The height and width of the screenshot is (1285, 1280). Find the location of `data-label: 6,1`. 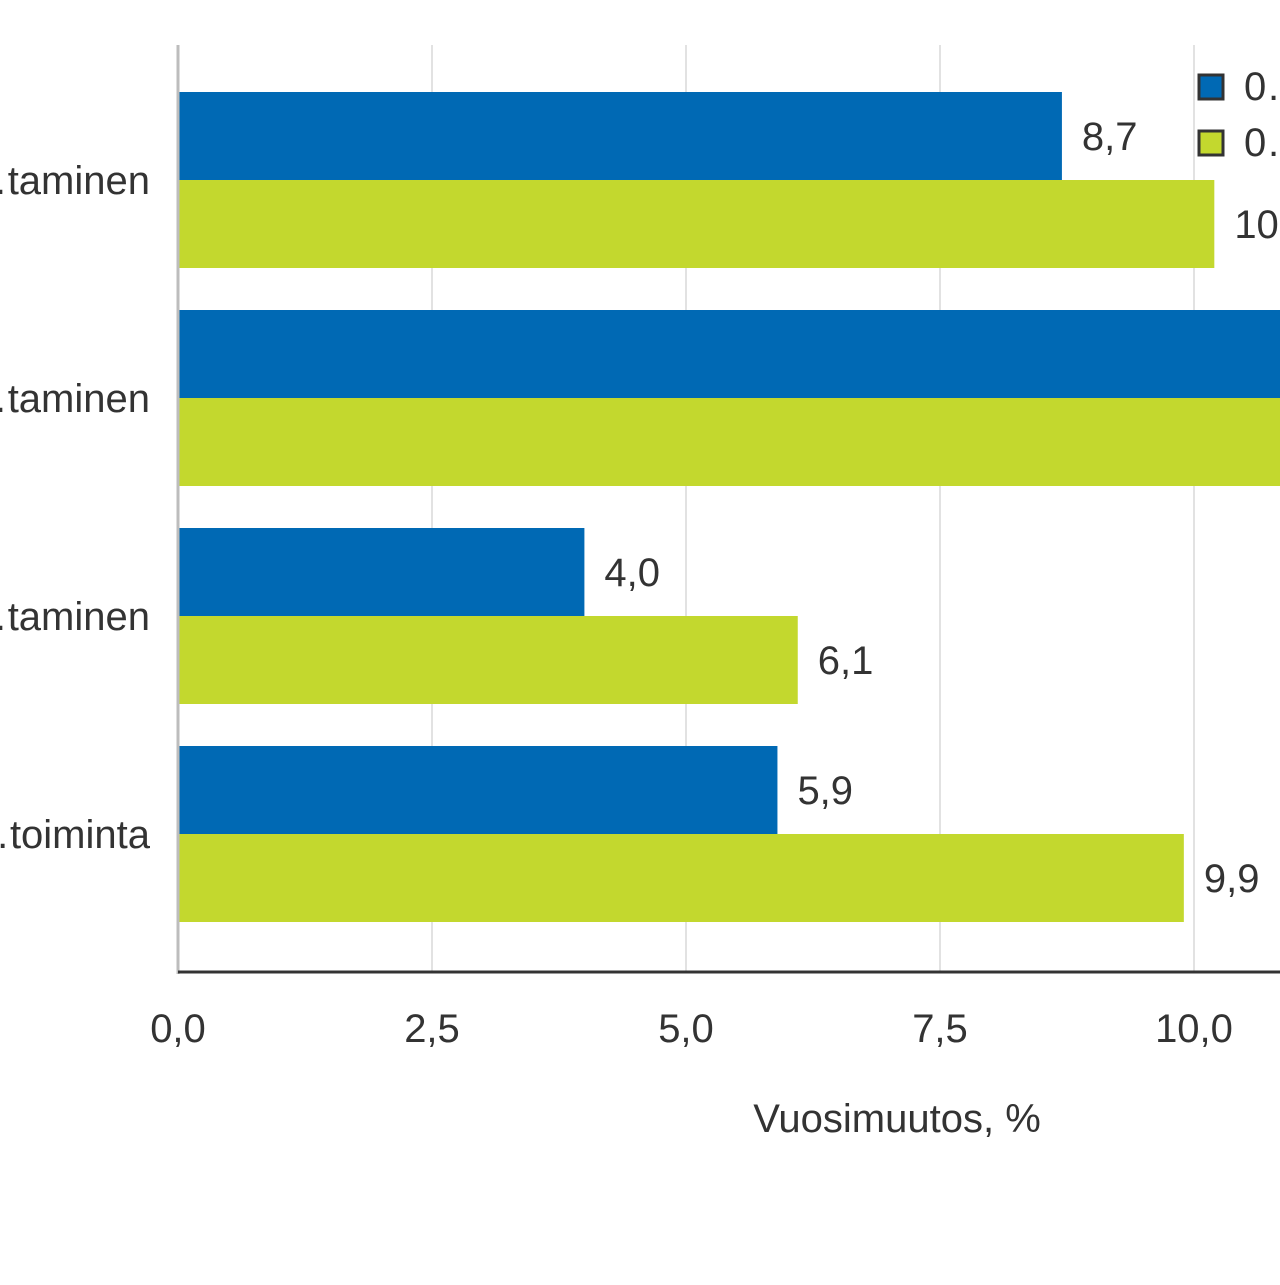

data-label: 6,1 is located at coordinates (846, 661).